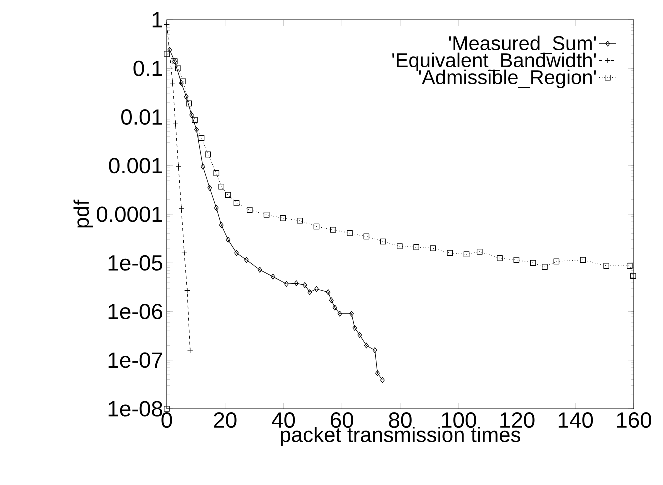 The width and height of the screenshot is (663, 485). Describe the element at coordinates (135, 166) in the screenshot. I see `y-tick-label: 0.001` at that location.